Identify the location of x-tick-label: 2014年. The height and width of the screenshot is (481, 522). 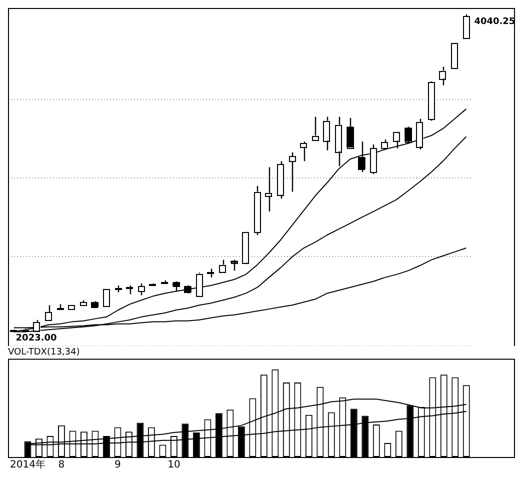
(28, 464).